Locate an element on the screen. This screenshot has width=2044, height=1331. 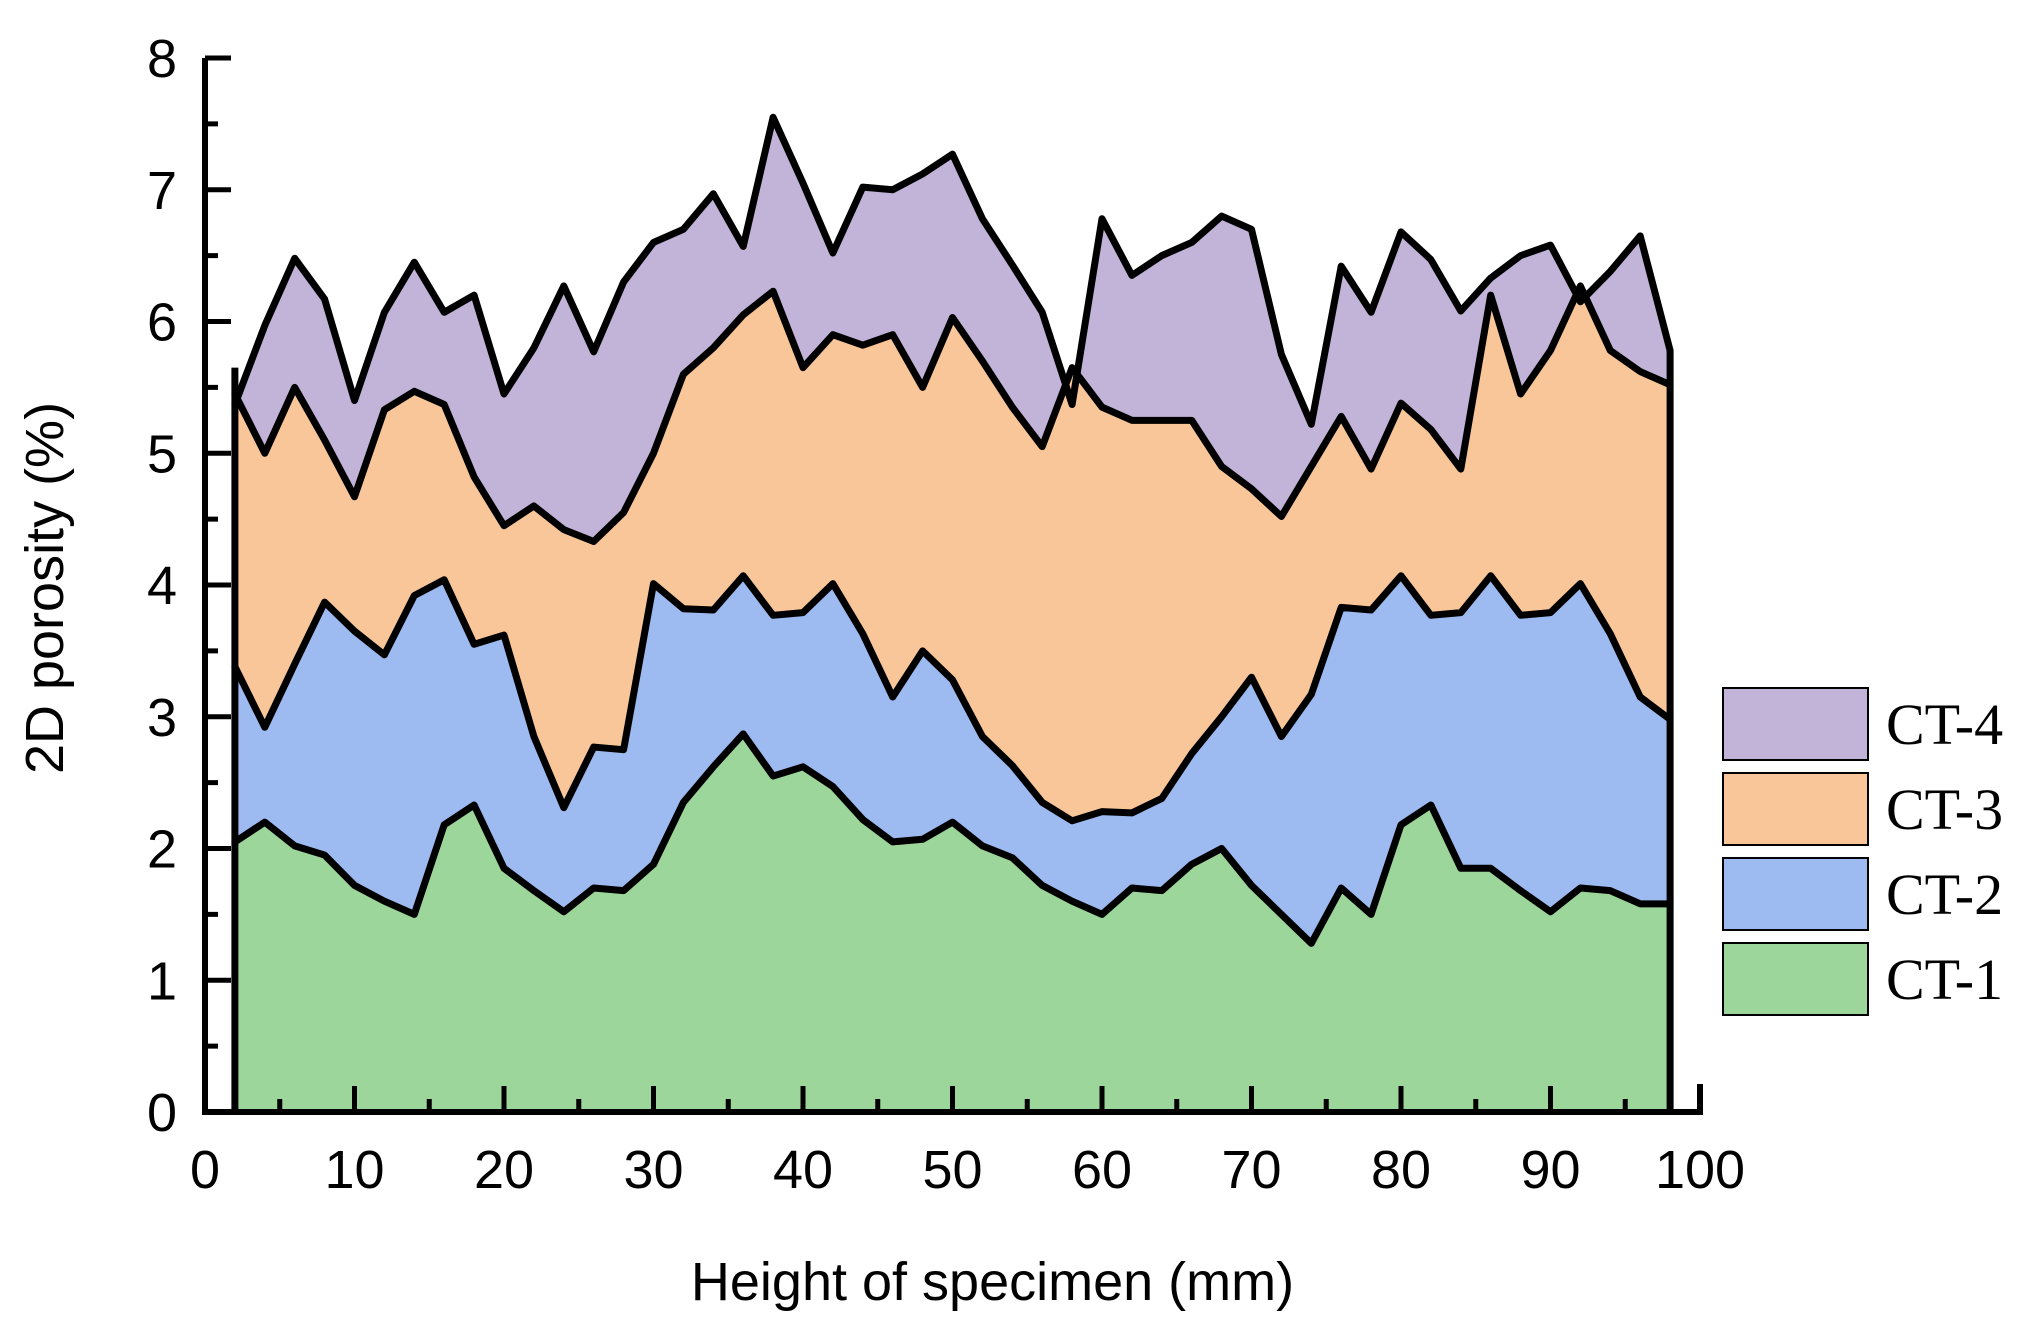
y-tick-label: 5 is located at coordinates (162, 454).